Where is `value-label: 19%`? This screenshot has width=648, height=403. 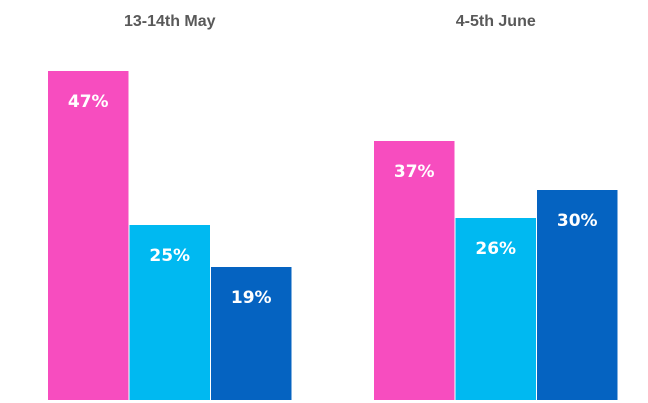
value-label: 19% is located at coordinates (251, 298).